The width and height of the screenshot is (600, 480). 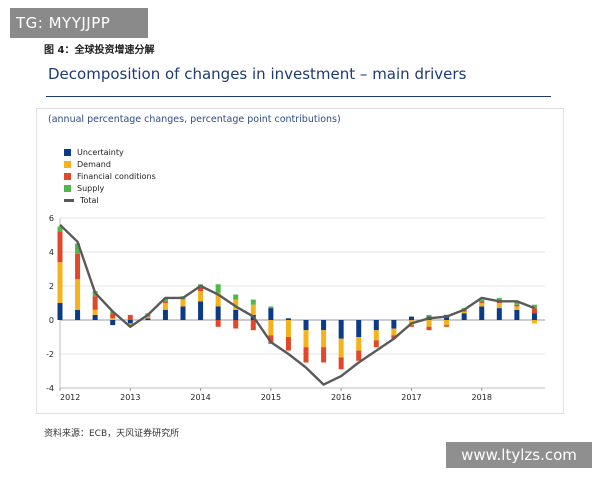 What do you see at coordinates (298, 96) in the screenshot?
I see `title-rule` at bounding box center [298, 96].